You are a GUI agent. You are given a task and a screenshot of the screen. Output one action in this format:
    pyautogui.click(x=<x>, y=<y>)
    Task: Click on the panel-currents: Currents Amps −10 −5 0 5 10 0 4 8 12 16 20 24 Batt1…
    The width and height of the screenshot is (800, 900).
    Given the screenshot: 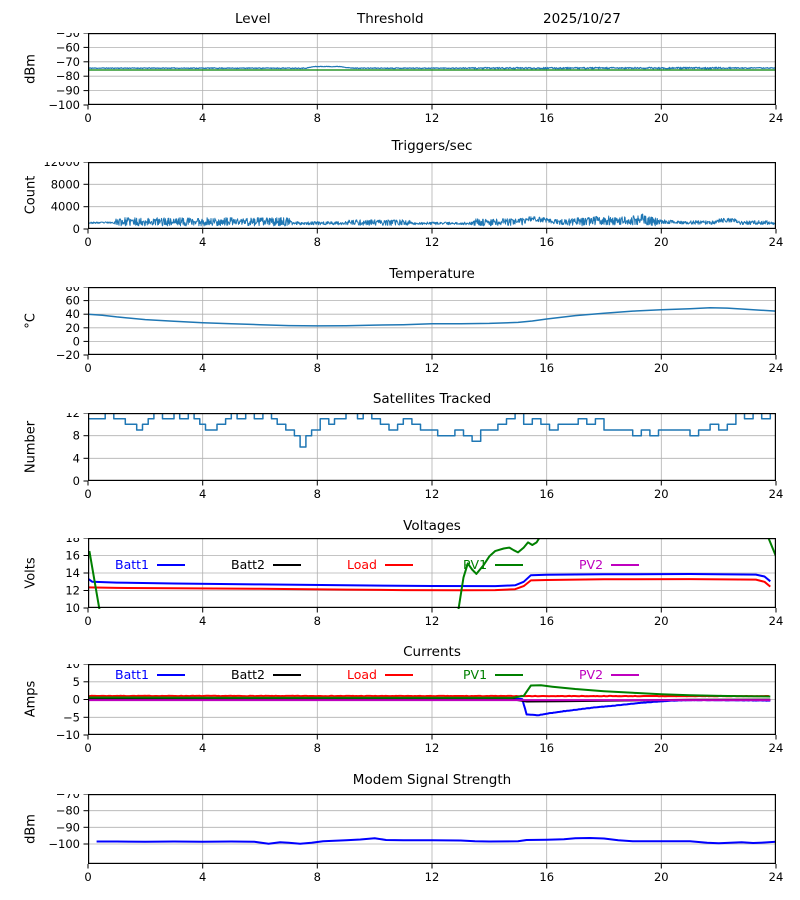 What is the action you would take?
    pyautogui.click(x=400, y=699)
    